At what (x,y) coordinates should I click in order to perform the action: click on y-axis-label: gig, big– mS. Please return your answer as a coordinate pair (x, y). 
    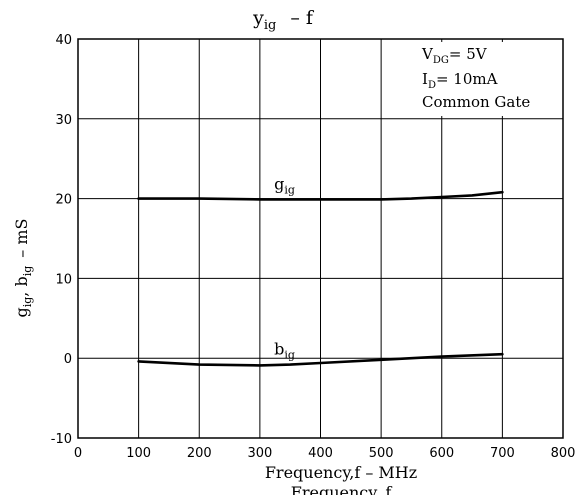
    Looking at the image, I should click on (23, 267).